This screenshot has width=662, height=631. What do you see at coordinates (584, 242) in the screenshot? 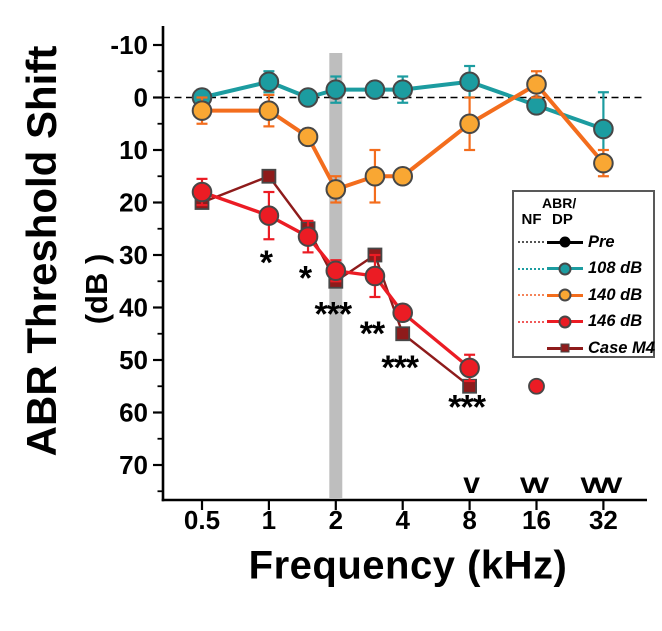
I see `legend-row-pre: Pre` at bounding box center [584, 242].